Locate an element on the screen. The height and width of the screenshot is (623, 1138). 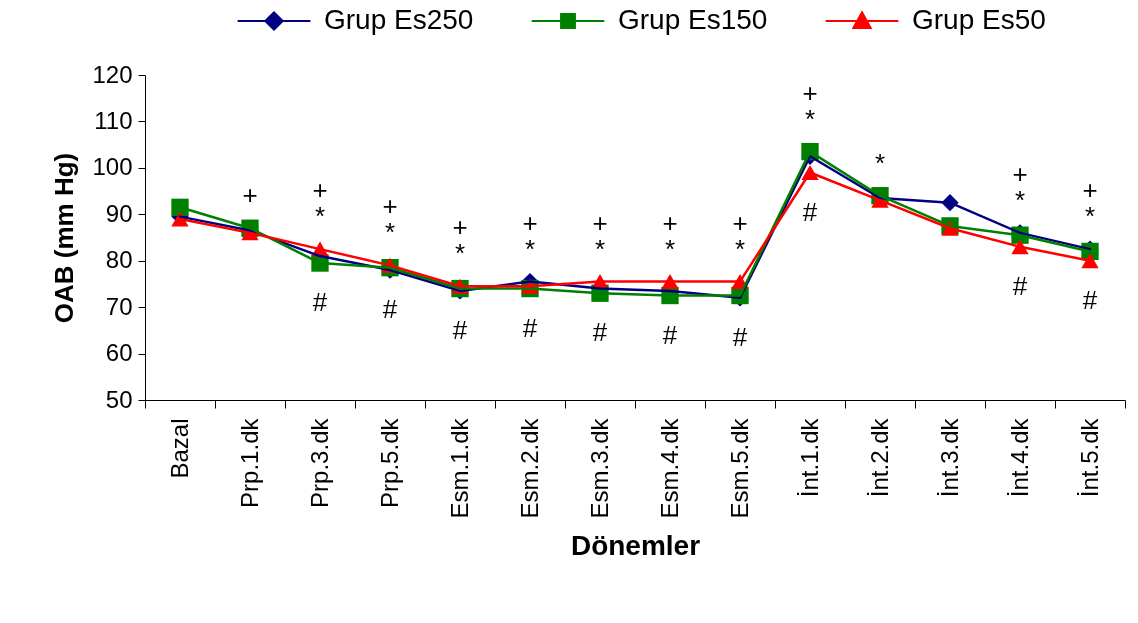
annotation: * is located at coordinates (880, 162).